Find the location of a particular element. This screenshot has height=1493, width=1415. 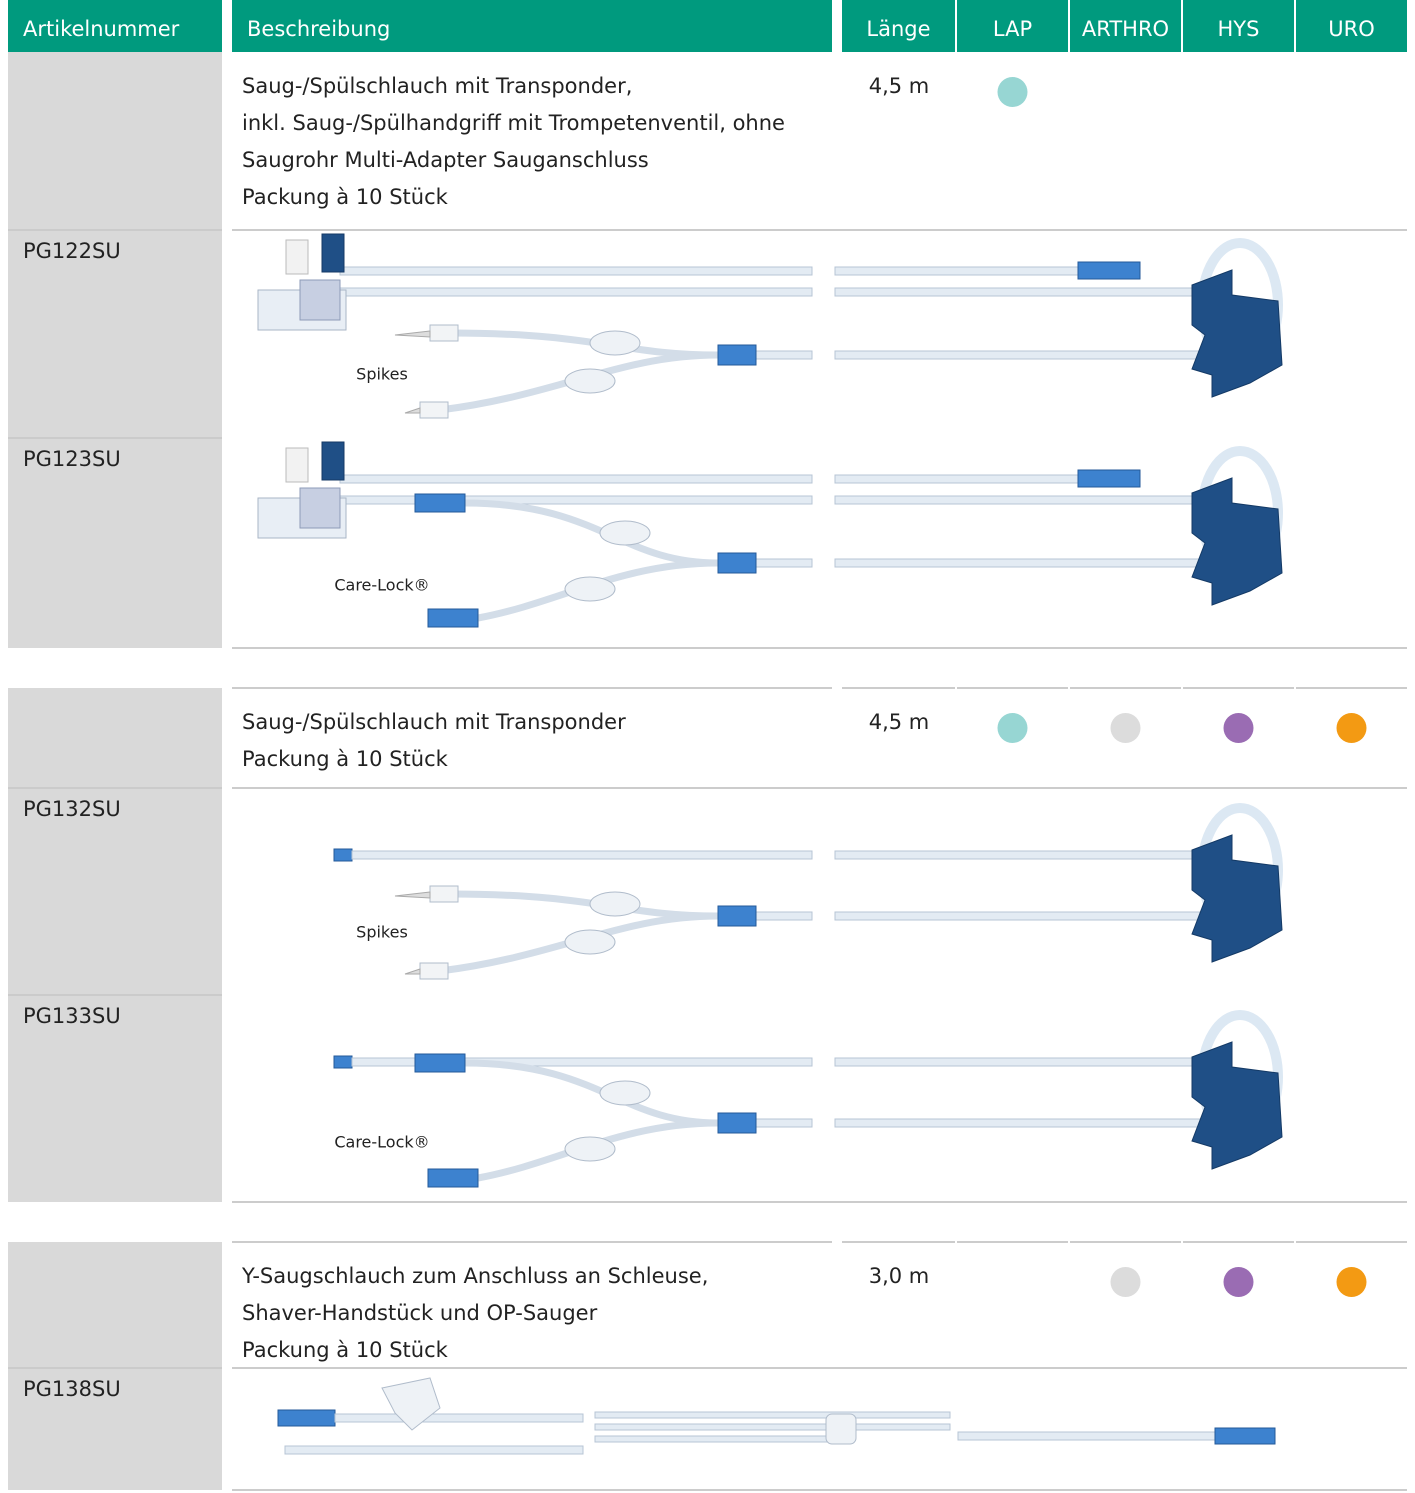

description-line: Saug-/Spülschlauch mit Transponder is located at coordinates (434, 722).